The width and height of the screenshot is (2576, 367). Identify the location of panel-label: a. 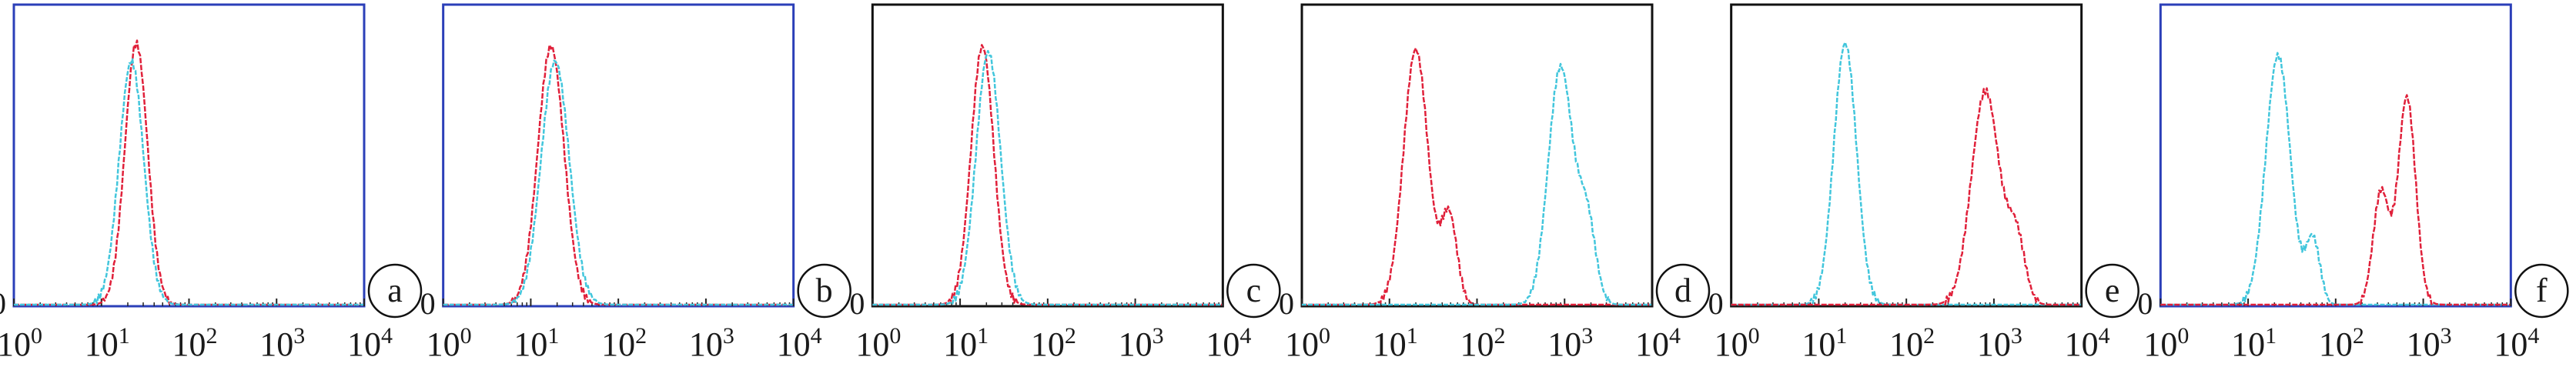
(395, 290).